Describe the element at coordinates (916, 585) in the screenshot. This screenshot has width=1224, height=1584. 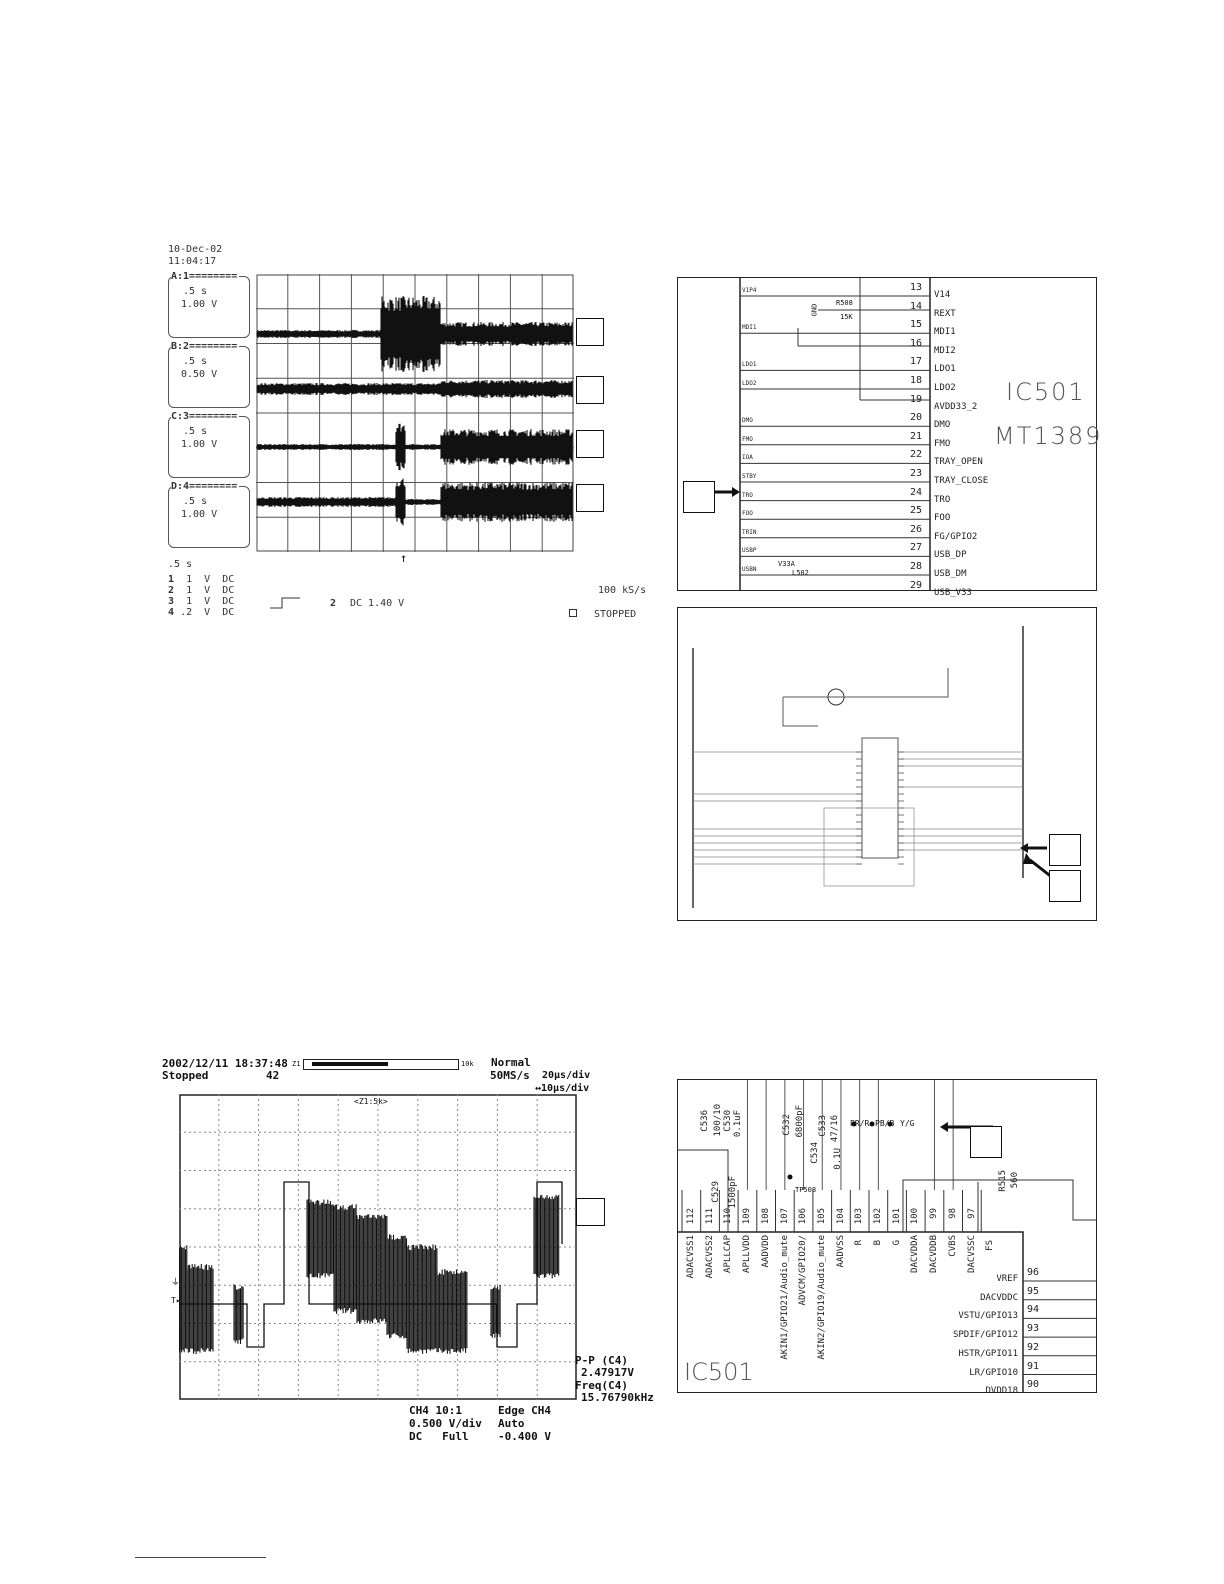
I see `pin-number: 29` at that location.